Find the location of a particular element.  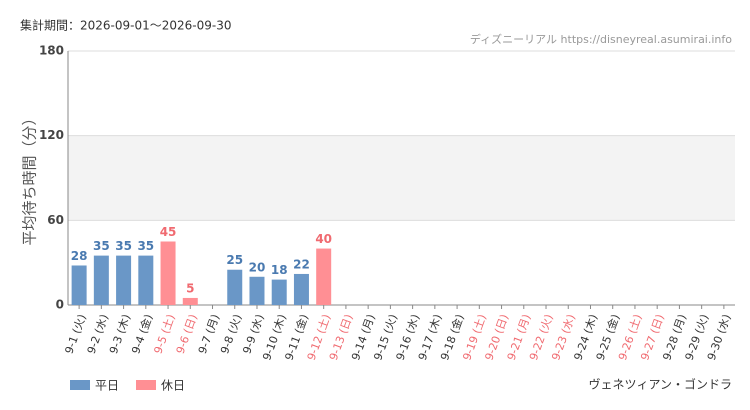

value-label: 25 is located at coordinates (234, 260).